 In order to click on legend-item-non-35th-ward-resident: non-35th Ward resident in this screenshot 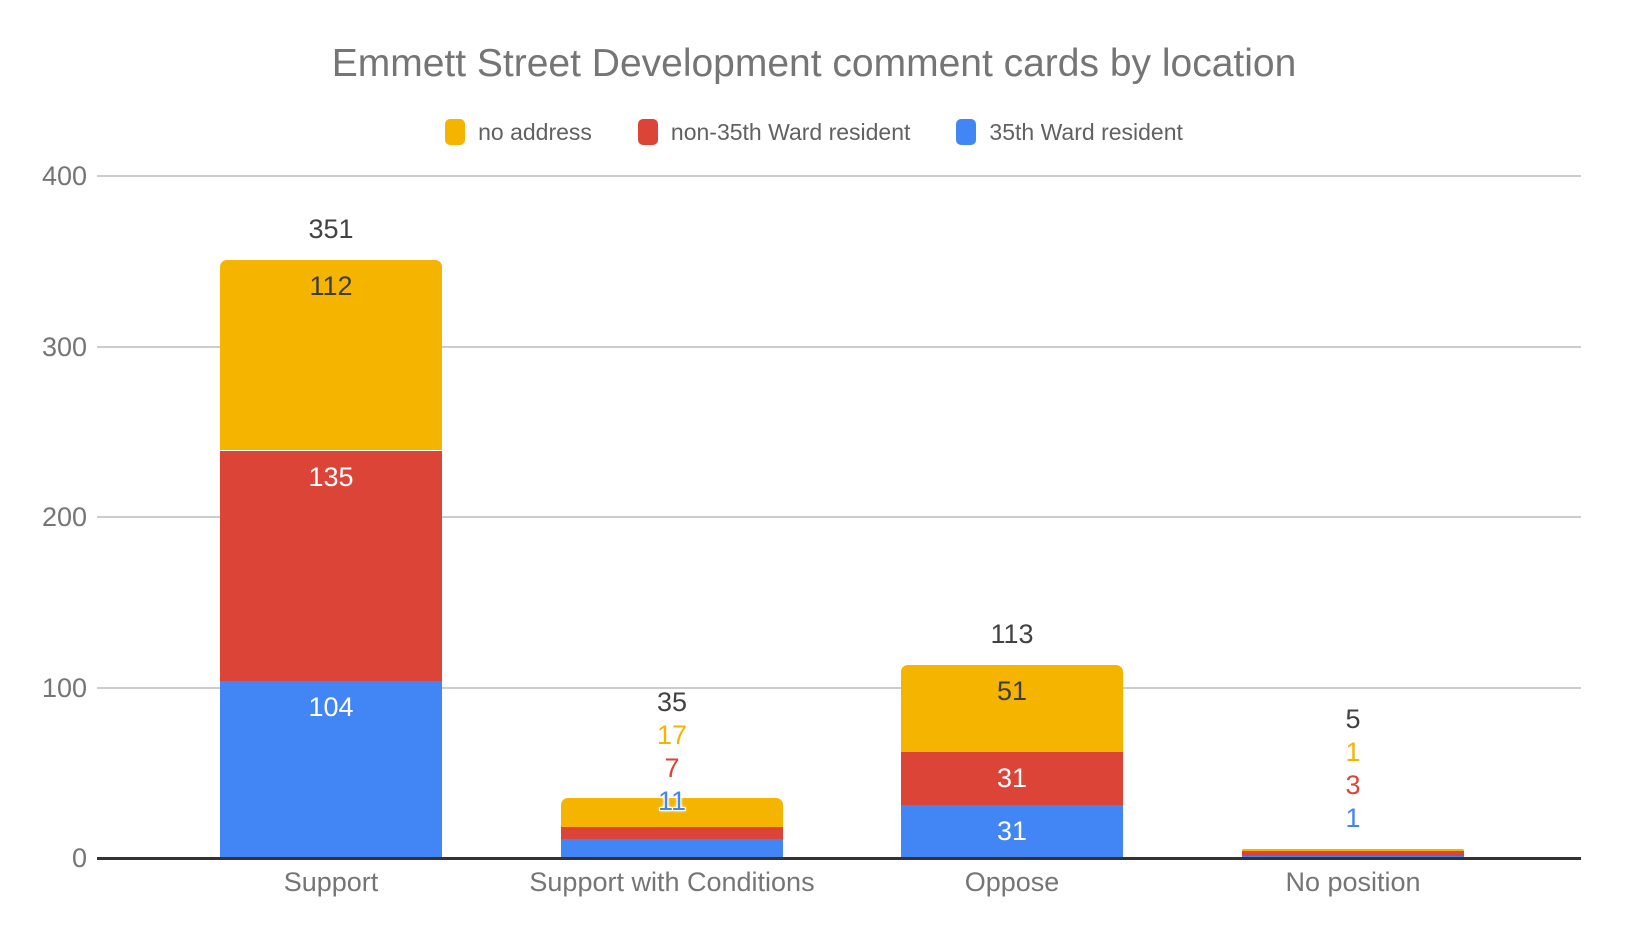, I will do `click(774, 132)`.